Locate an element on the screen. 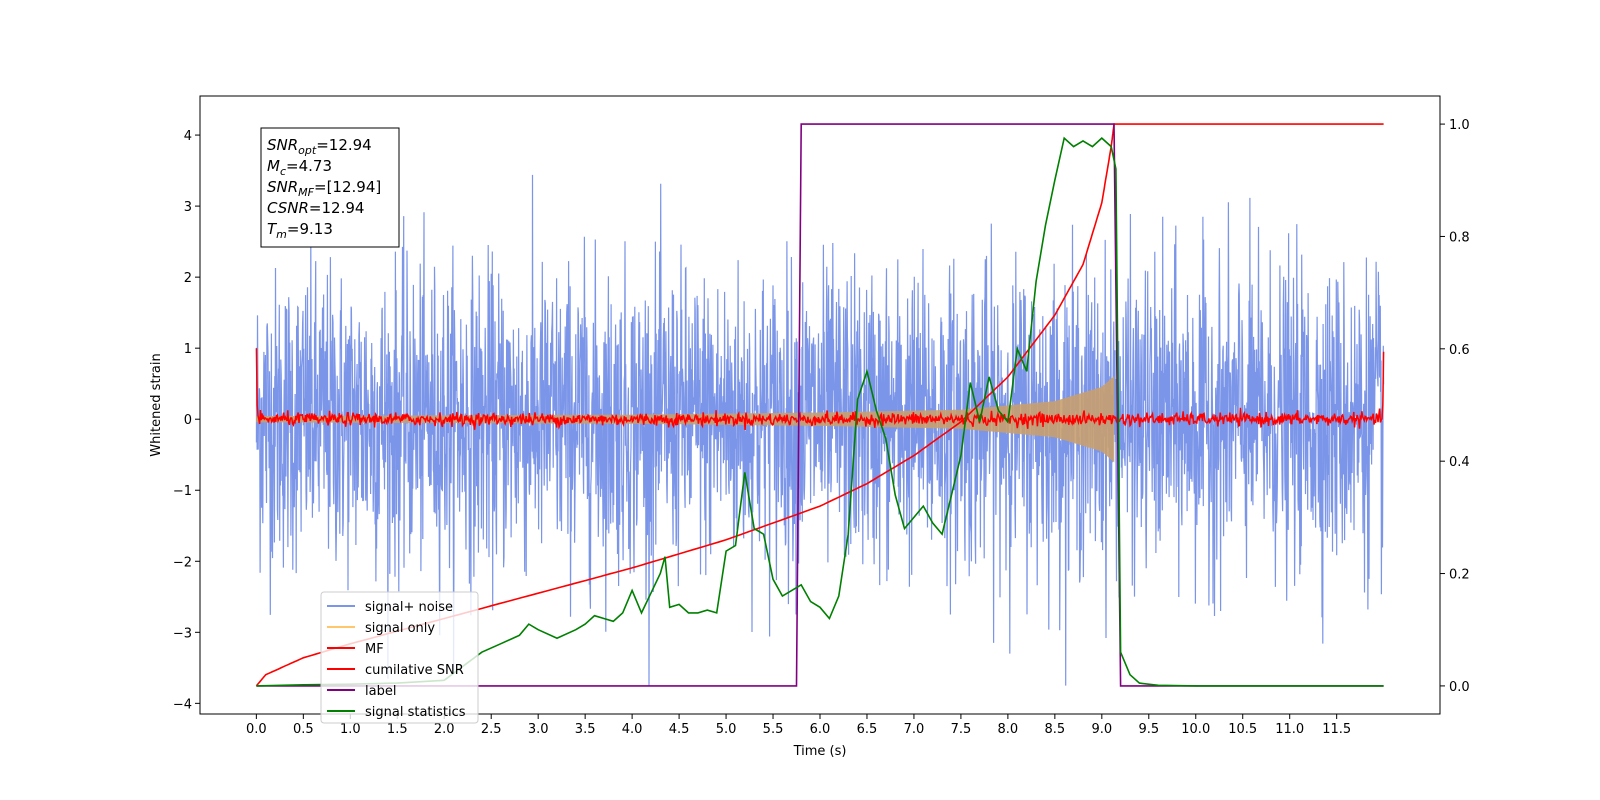 This screenshot has height=800, width=1600. info-line: SNRMF=[12.94] is located at coordinates (324, 188).